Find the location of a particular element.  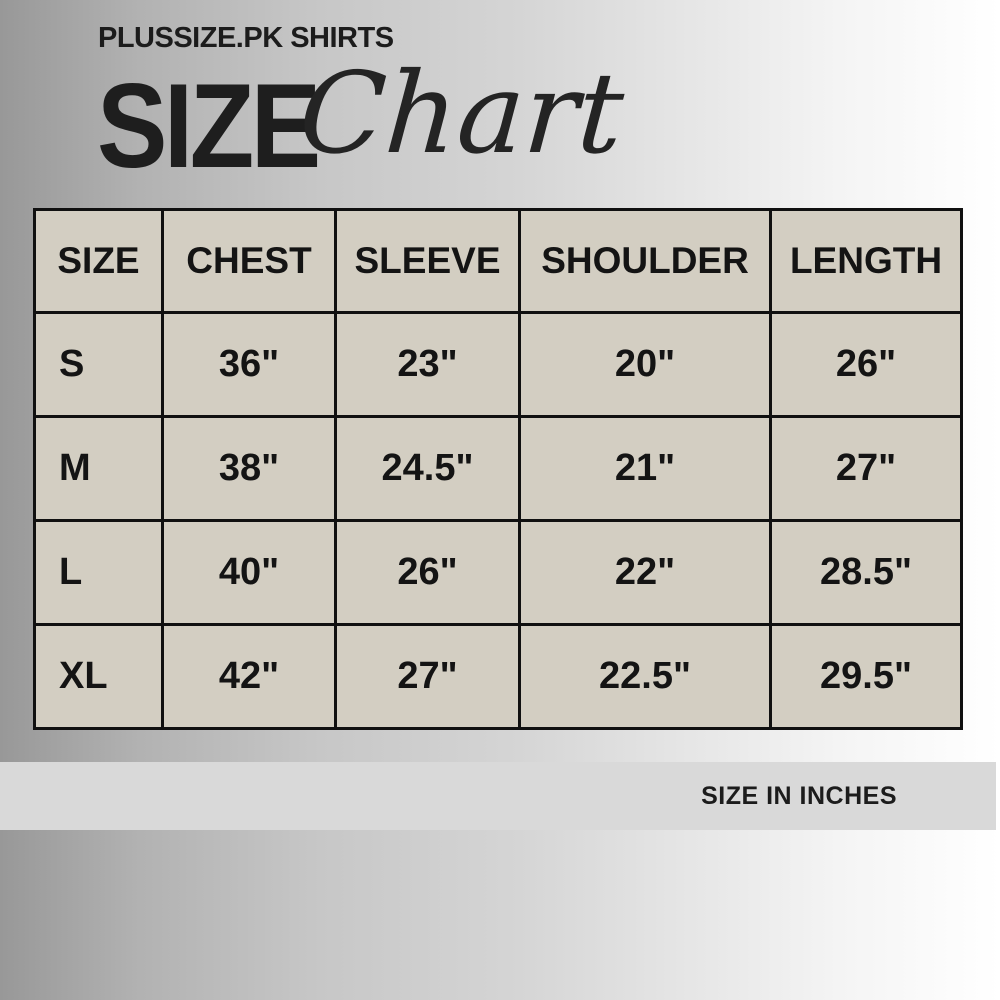

table-row-l: L 40" 26" 22" 28.5" is located at coordinates (498, 572).